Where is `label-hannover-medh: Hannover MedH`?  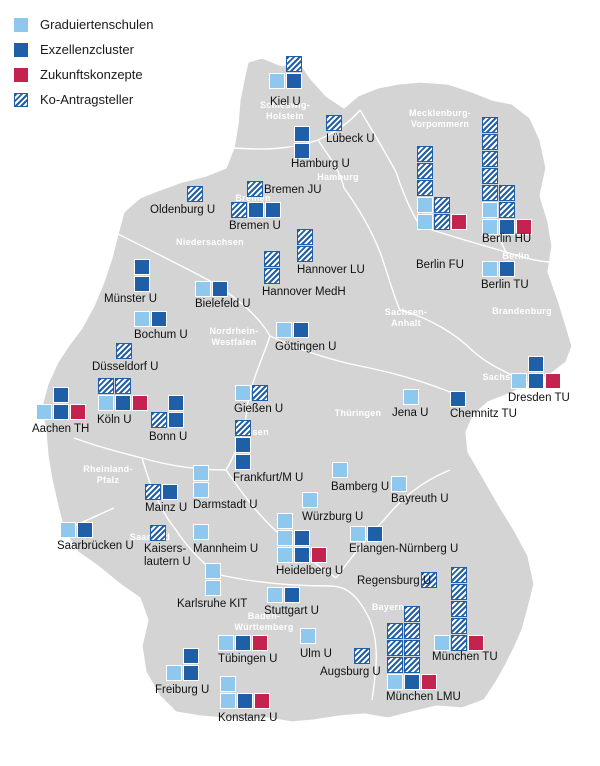
label-hannover-medh: Hannover MedH is located at coordinates (304, 292).